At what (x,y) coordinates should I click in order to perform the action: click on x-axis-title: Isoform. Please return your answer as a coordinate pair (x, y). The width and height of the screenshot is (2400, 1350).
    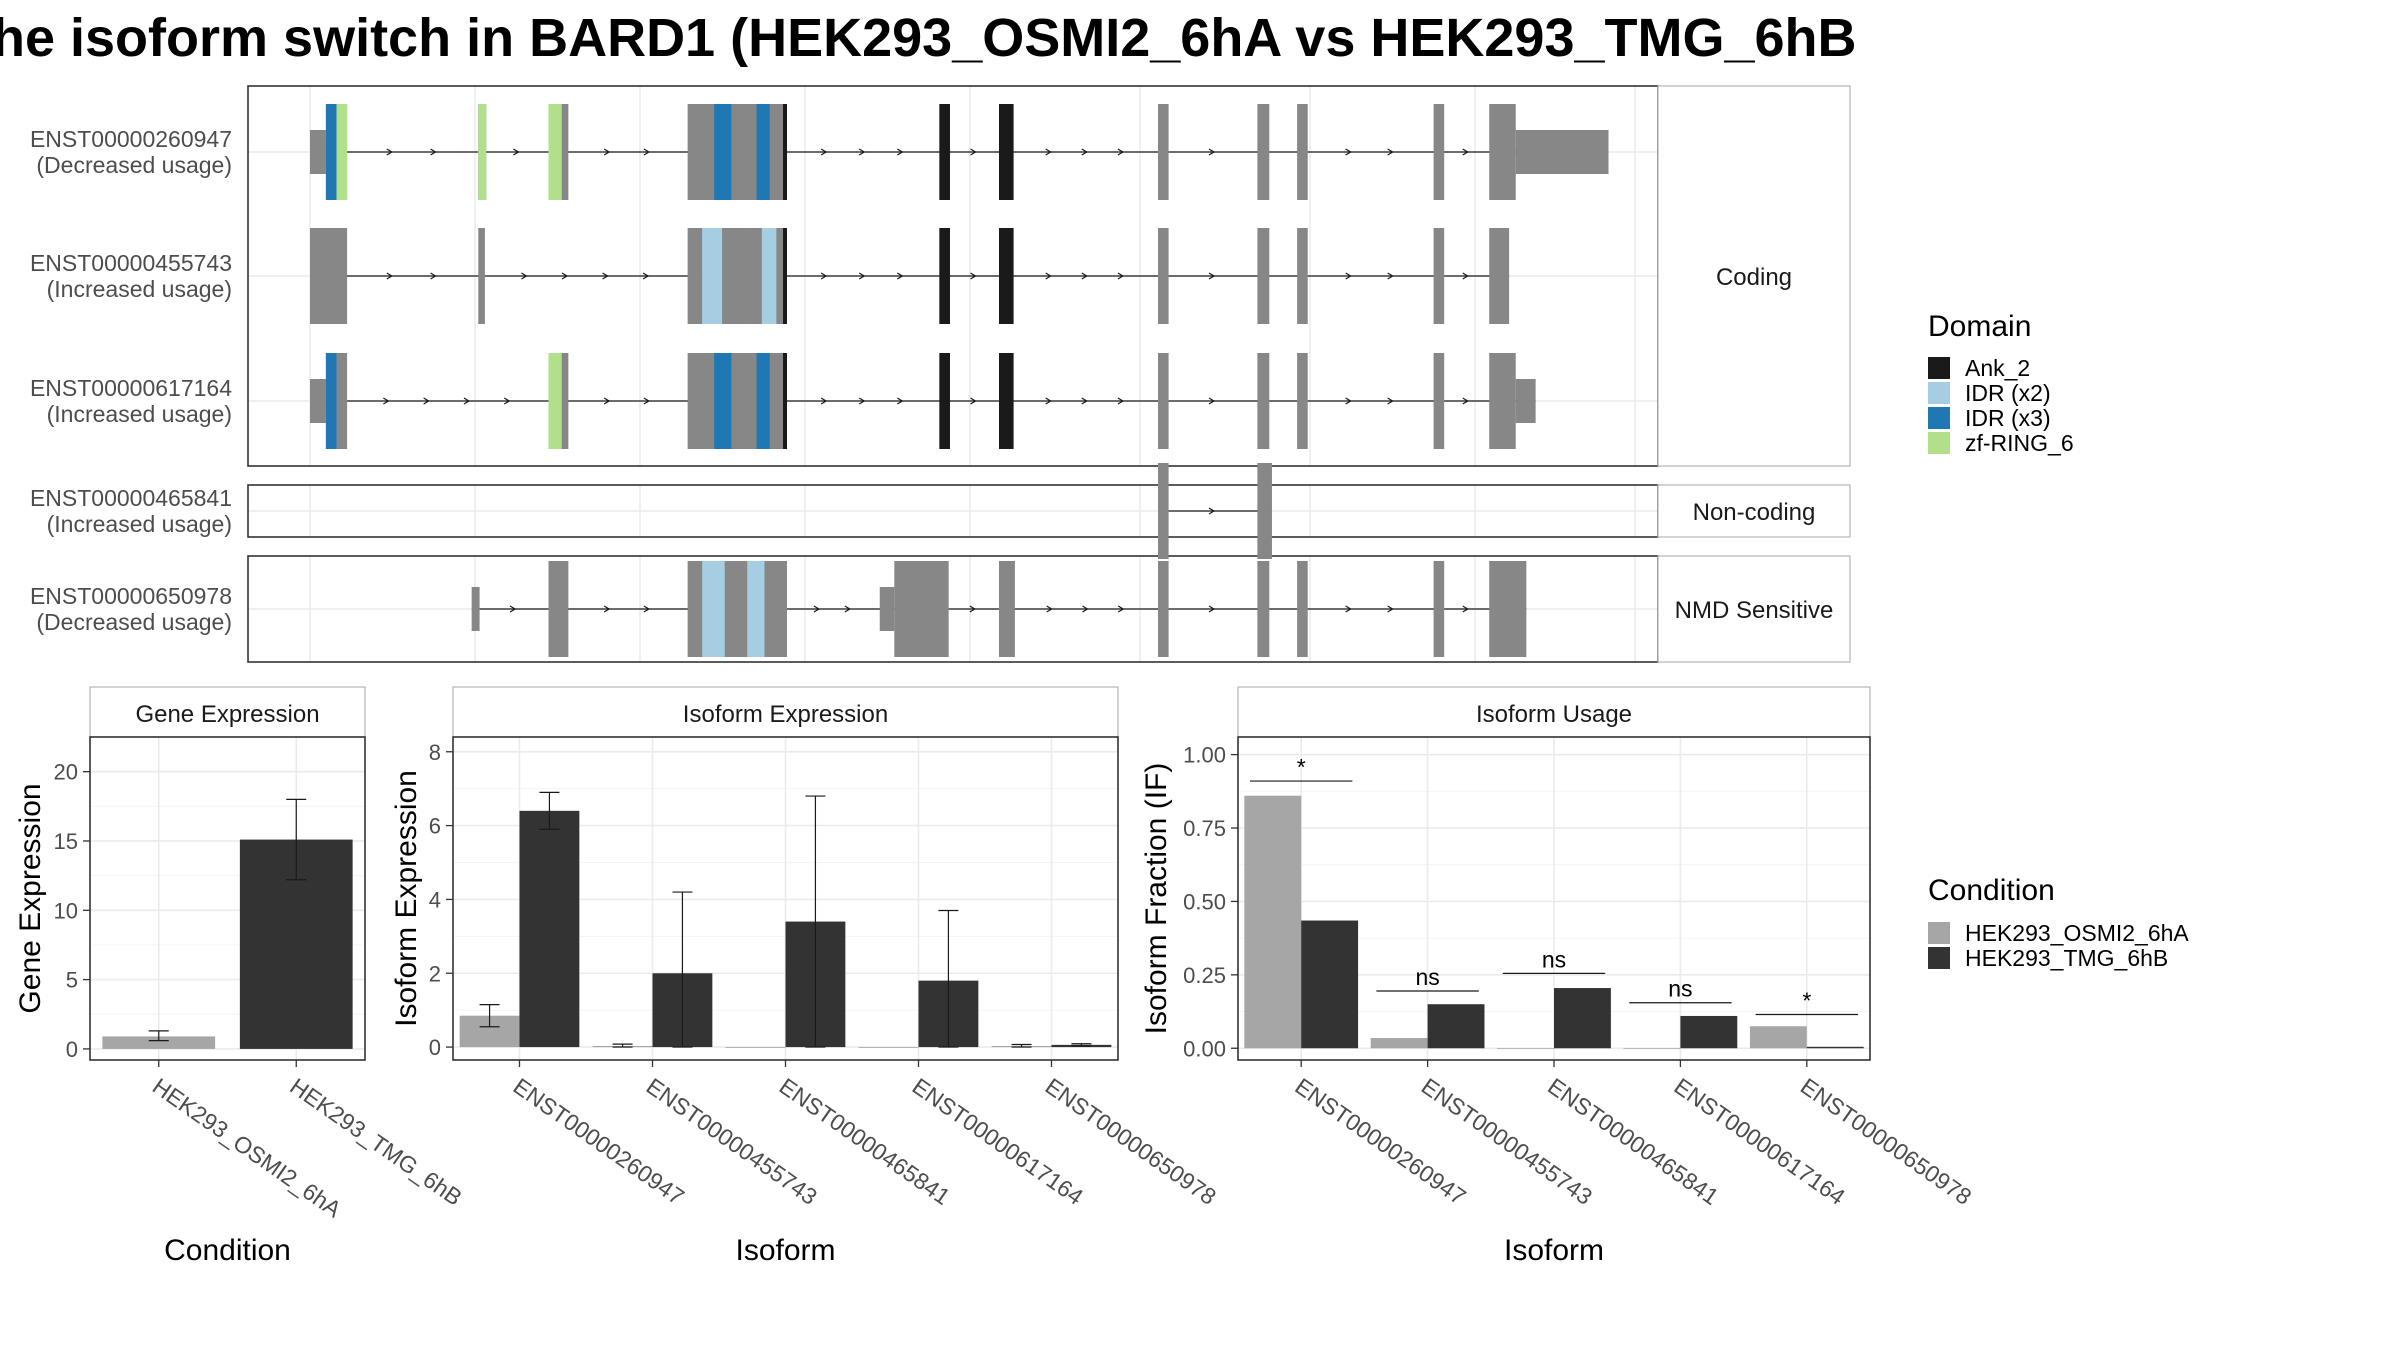
    Looking at the image, I should click on (785, 1250).